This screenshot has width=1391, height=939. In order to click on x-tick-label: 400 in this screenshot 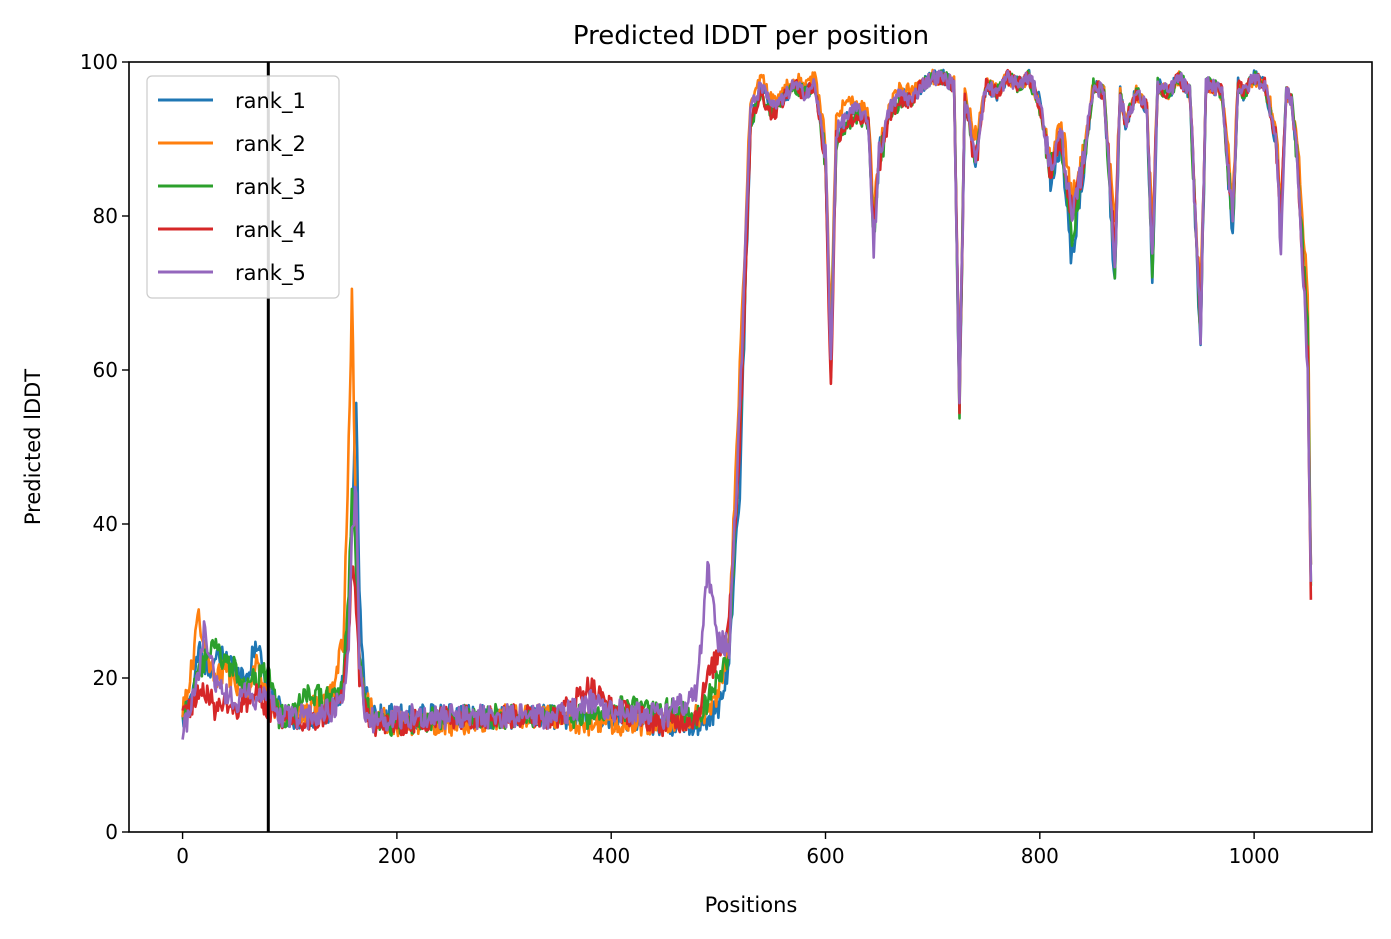, I will do `click(611, 856)`.